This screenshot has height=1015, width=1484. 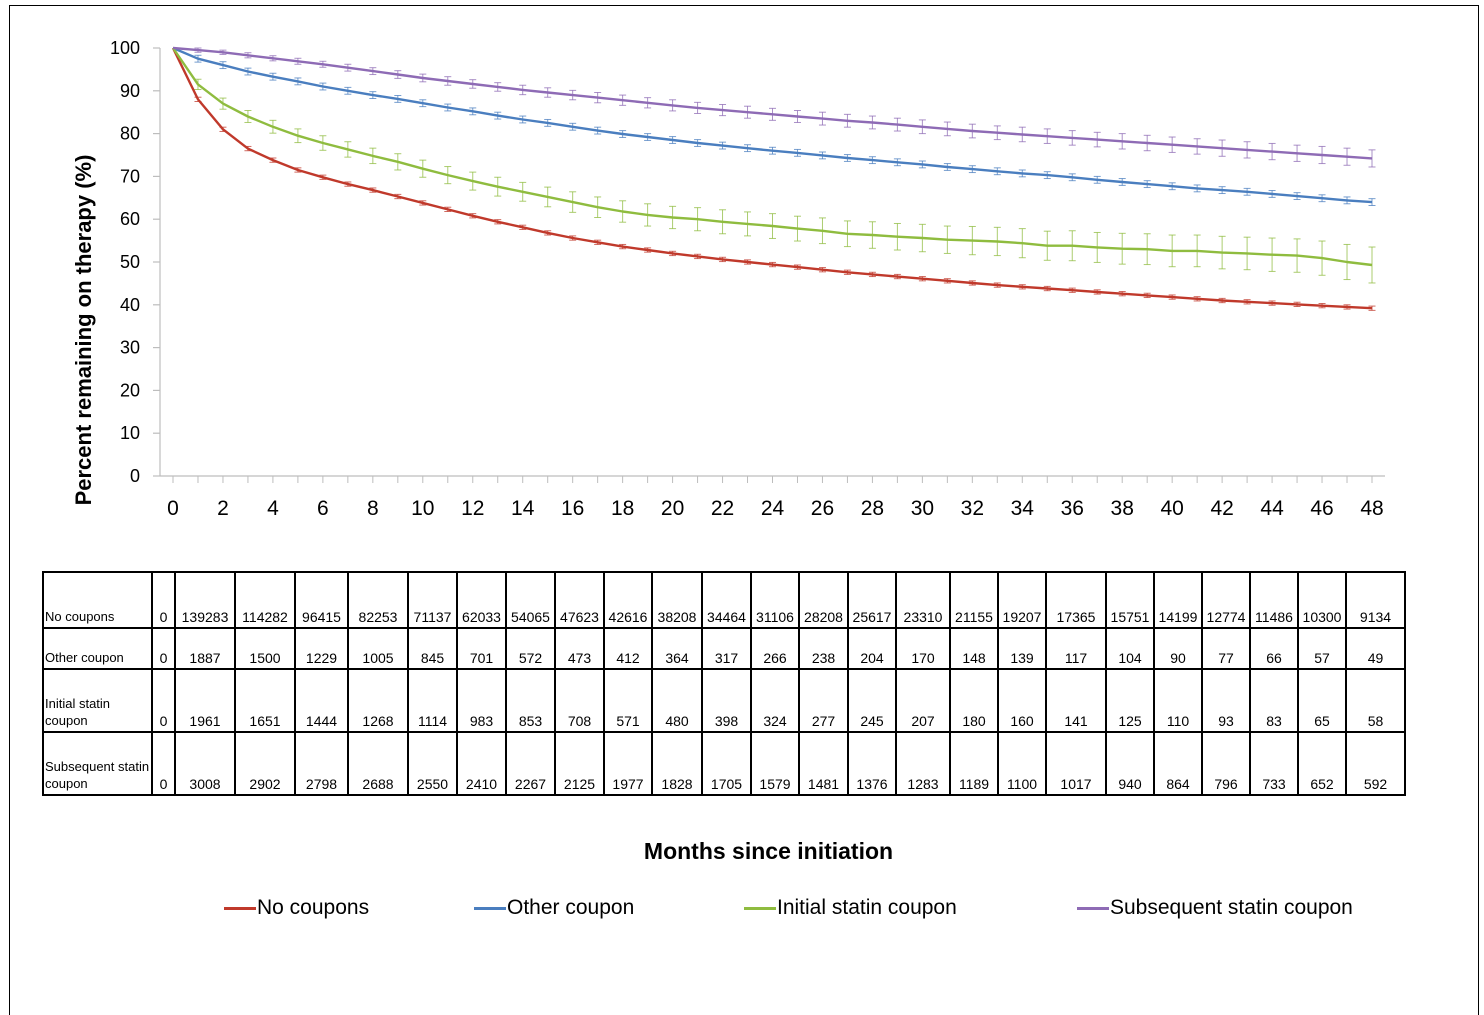 I want to click on table-cell: 2550, so click(x=432, y=763).